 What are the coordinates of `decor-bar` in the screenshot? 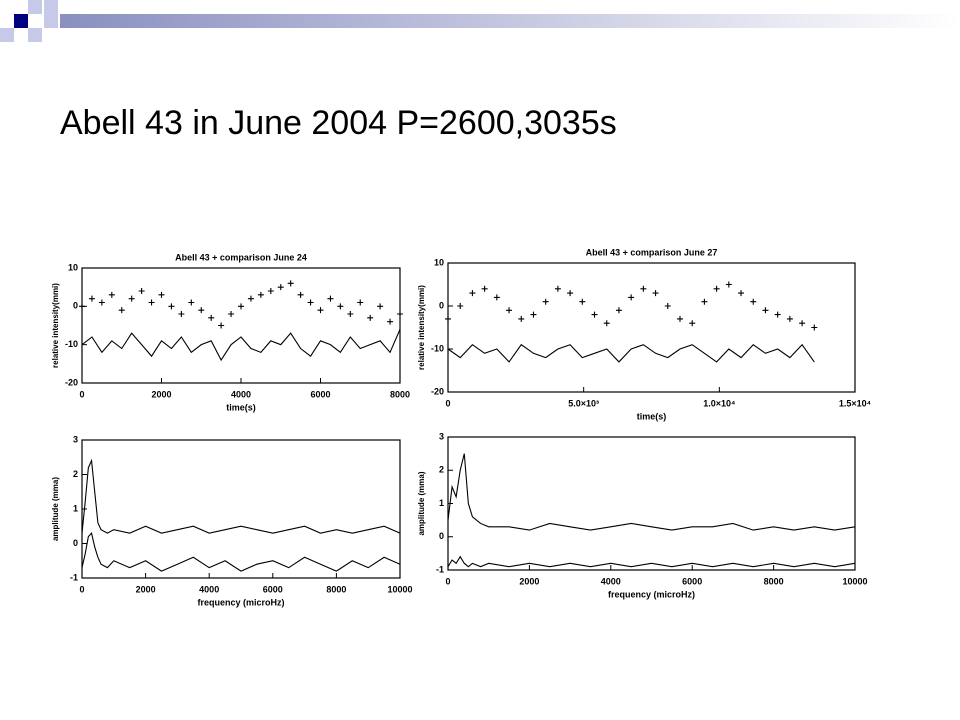 It's located at (510, 21).